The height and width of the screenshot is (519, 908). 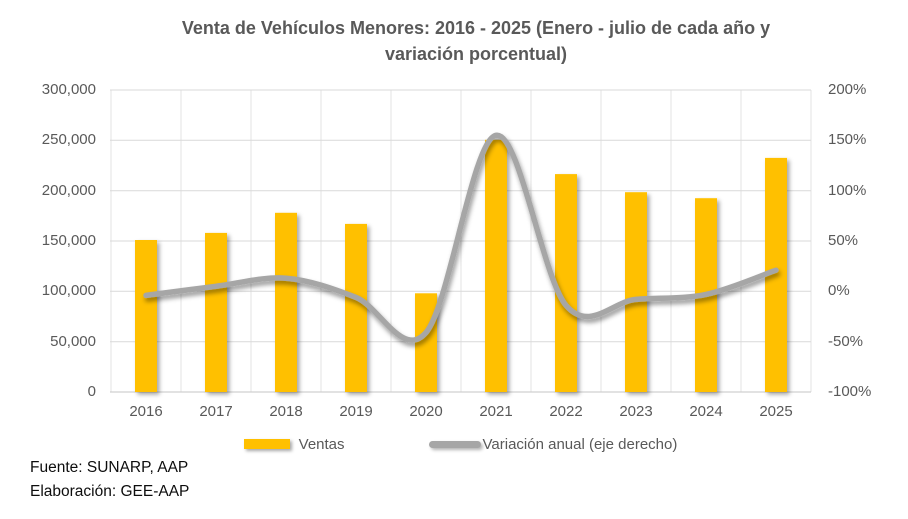 I want to click on x-axis-tick-label: 2016, so click(x=146, y=411).